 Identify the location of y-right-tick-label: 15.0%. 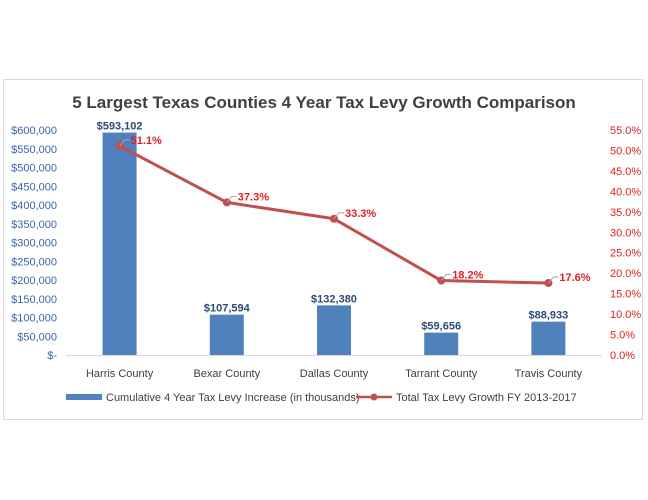
(625, 295).